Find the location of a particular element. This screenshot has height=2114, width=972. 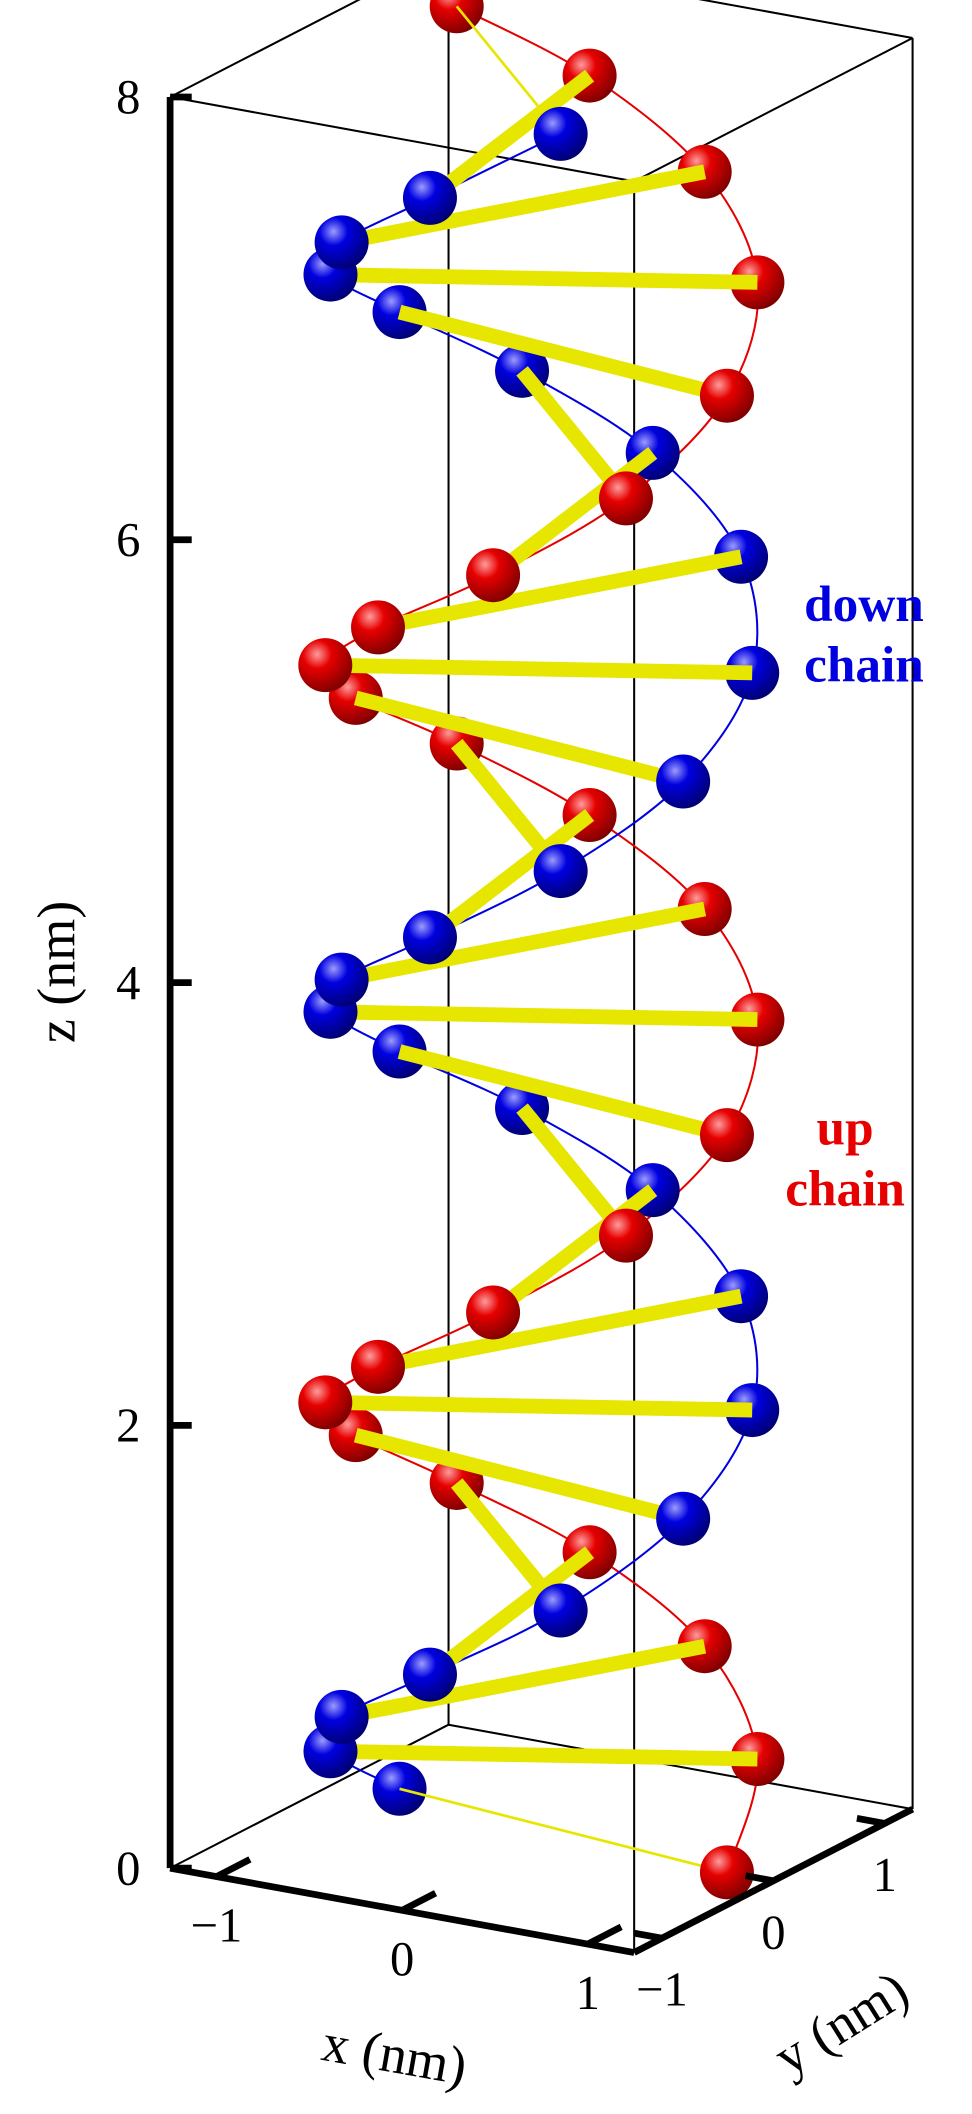

y-tick-label: 0 is located at coordinates (773, 1932).